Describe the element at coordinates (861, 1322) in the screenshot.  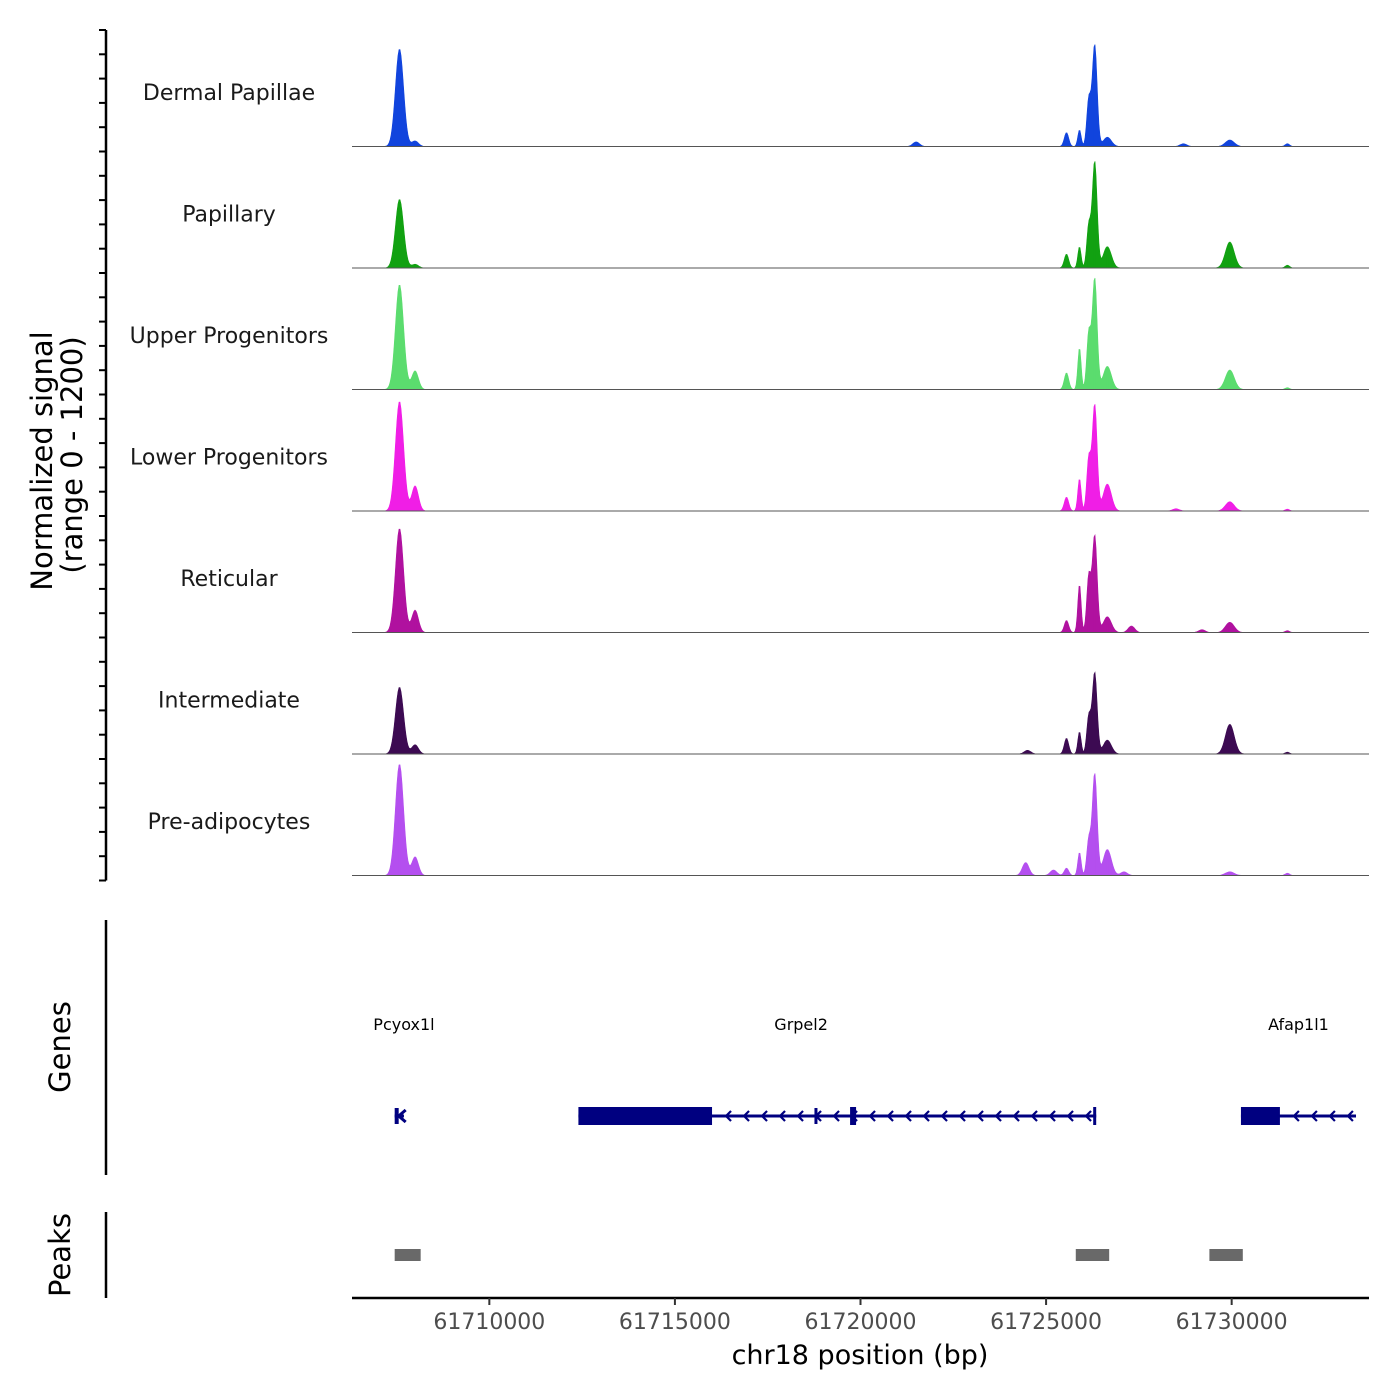
I see `x-tick-label: 61720000` at that location.